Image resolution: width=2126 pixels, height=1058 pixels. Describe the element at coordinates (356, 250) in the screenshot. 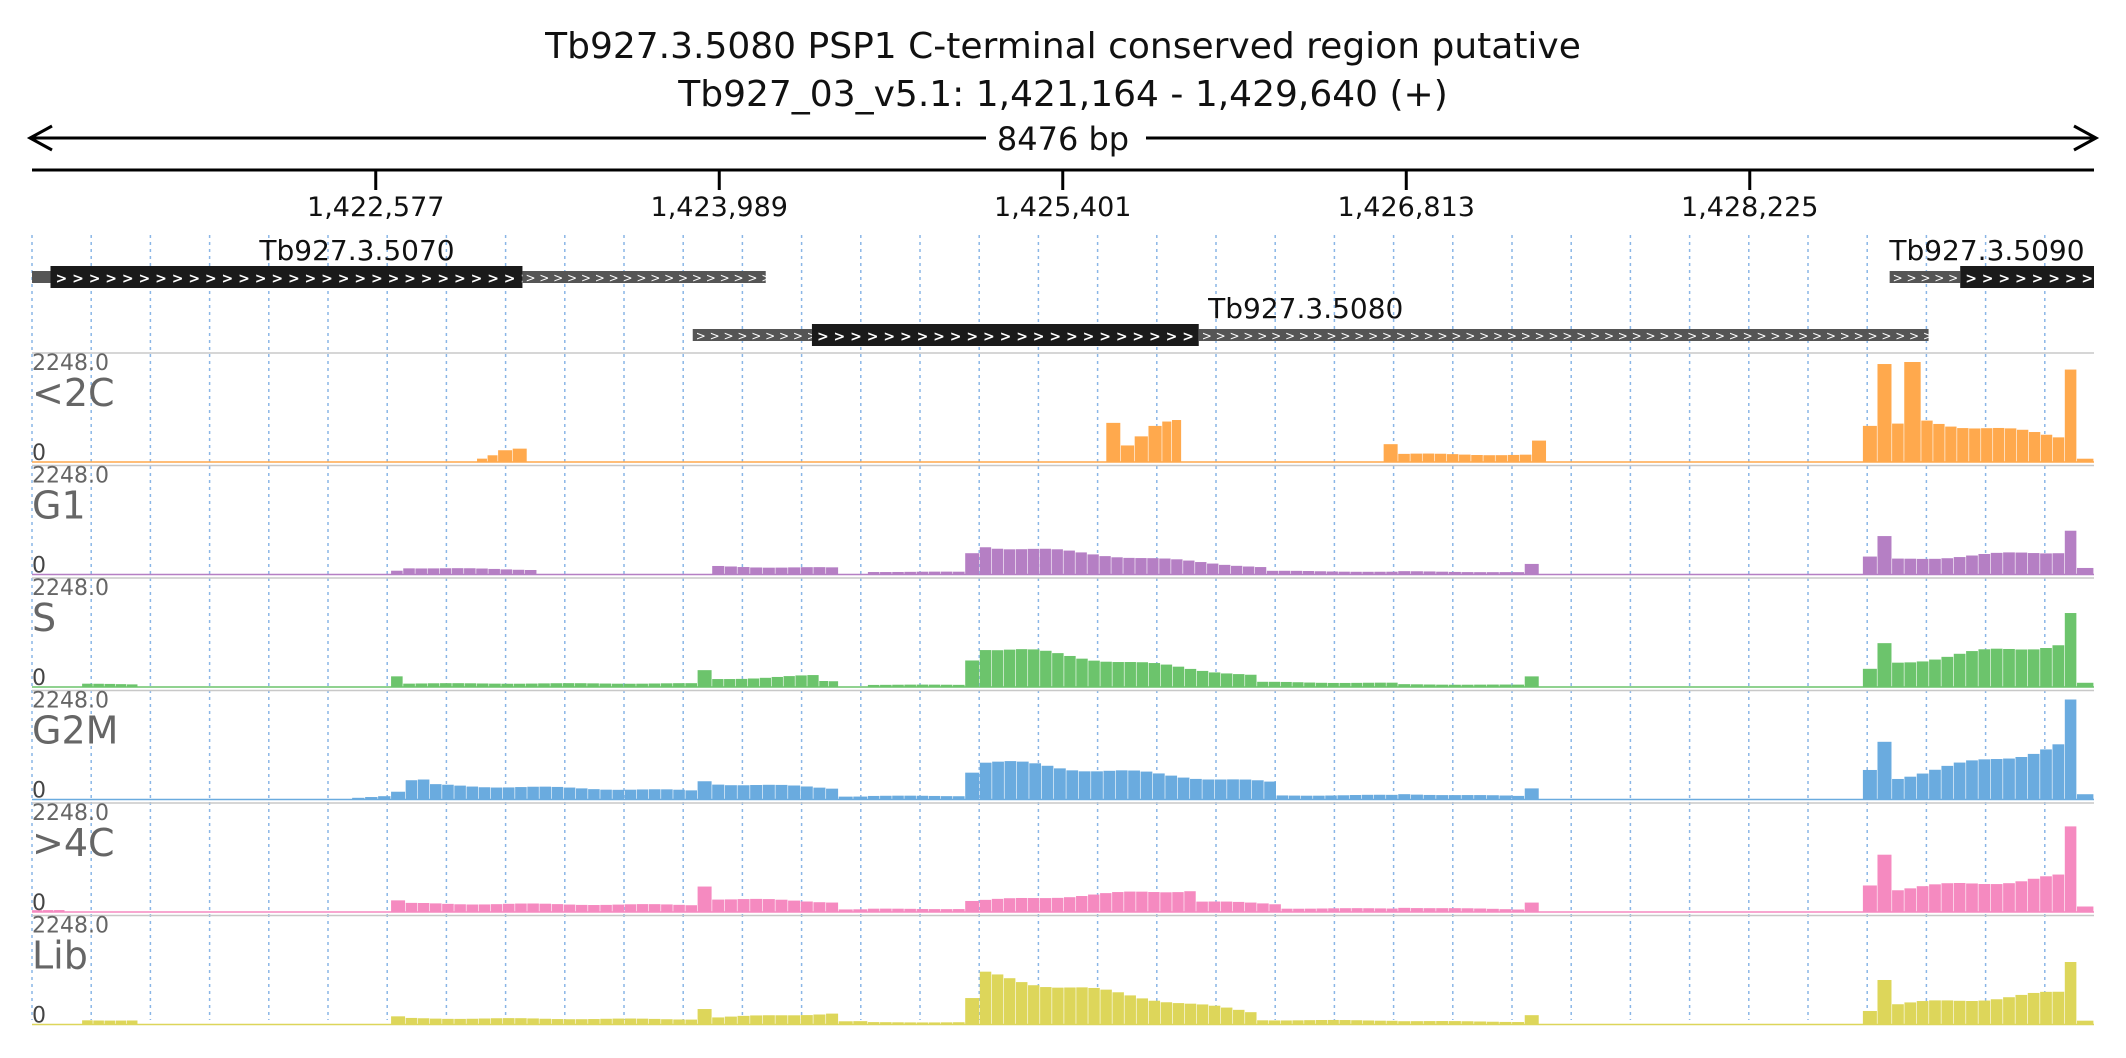

I see `gene-label: Tb927.3.5070` at that location.